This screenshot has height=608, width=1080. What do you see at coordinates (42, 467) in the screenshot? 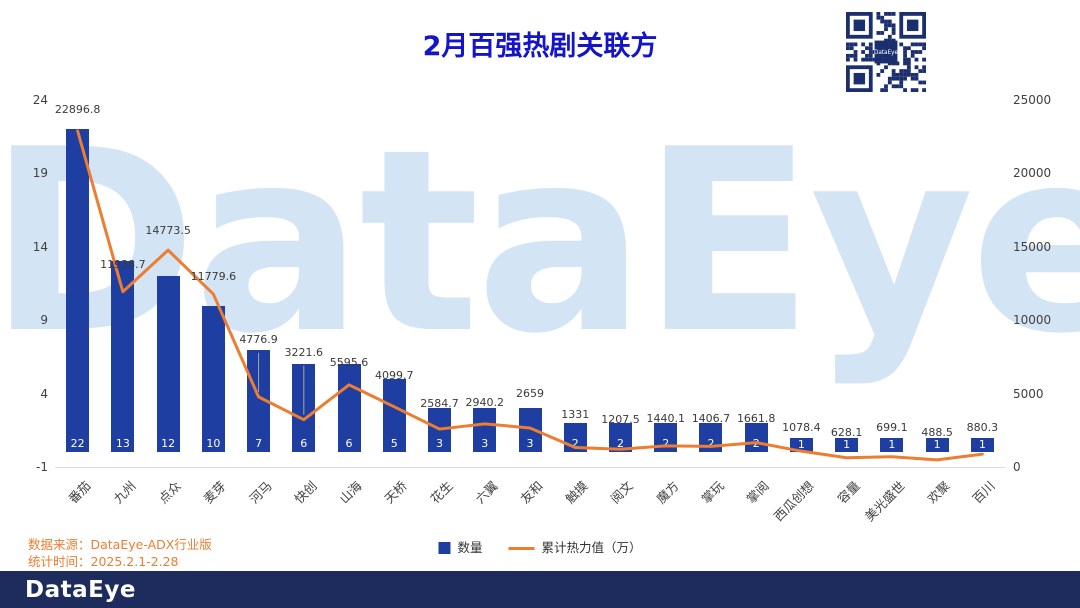
I see `y-axis-left-tick: -1` at bounding box center [42, 467].